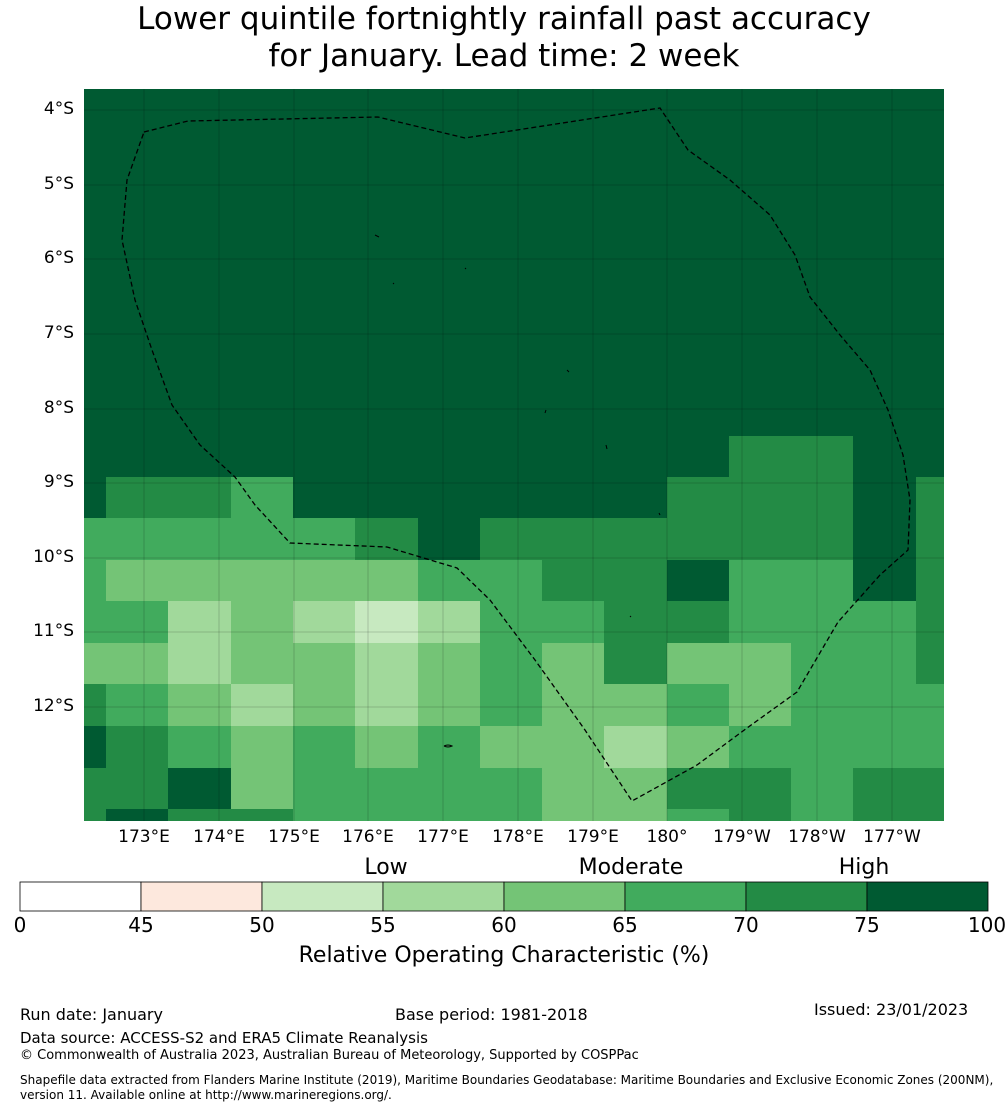  Describe the element at coordinates (518, 837) in the screenshot. I see `lon-label: 178°E` at that location.